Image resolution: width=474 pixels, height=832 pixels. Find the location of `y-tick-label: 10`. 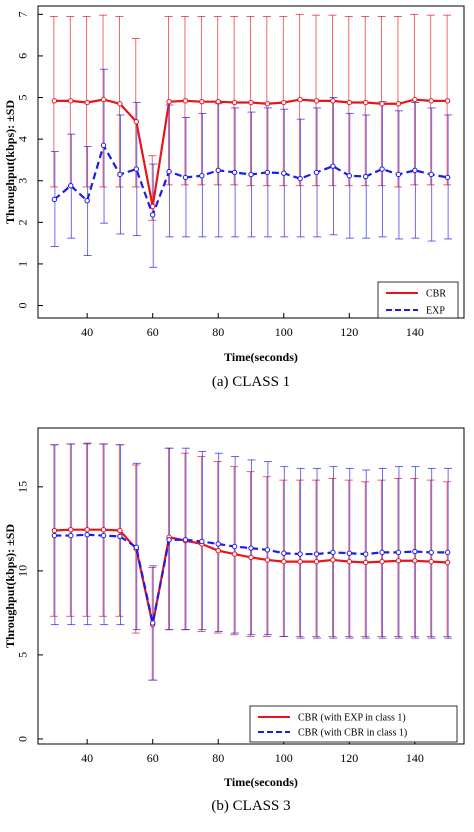

y-tick-label: 10 is located at coordinates (23, 571).